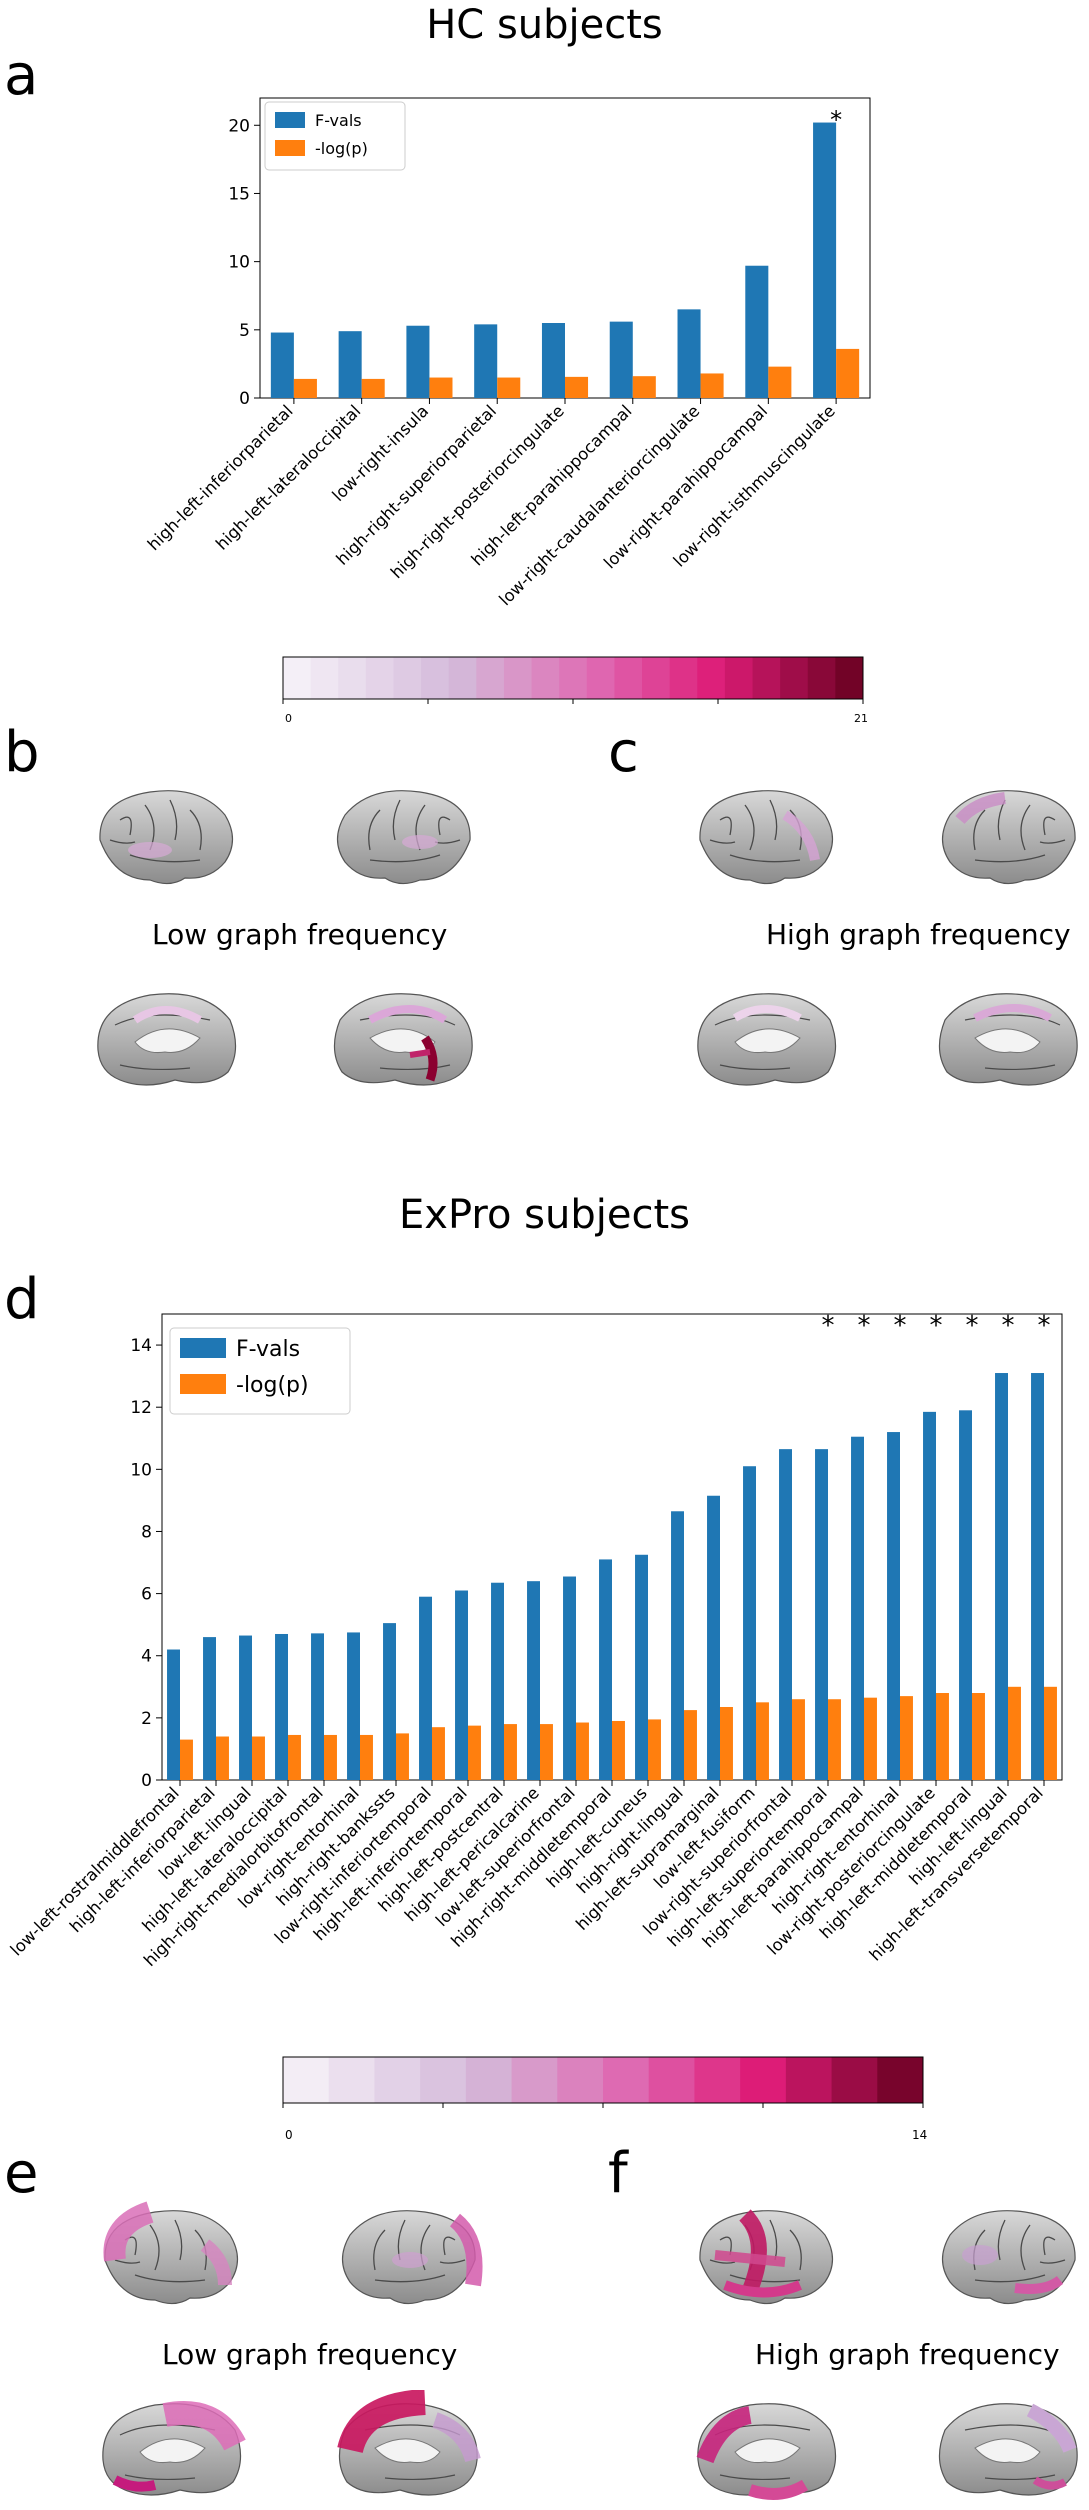 Image resolution: width=1089 pixels, height=2510 pixels. I want to click on panel-label-a: a, so click(21, 75).